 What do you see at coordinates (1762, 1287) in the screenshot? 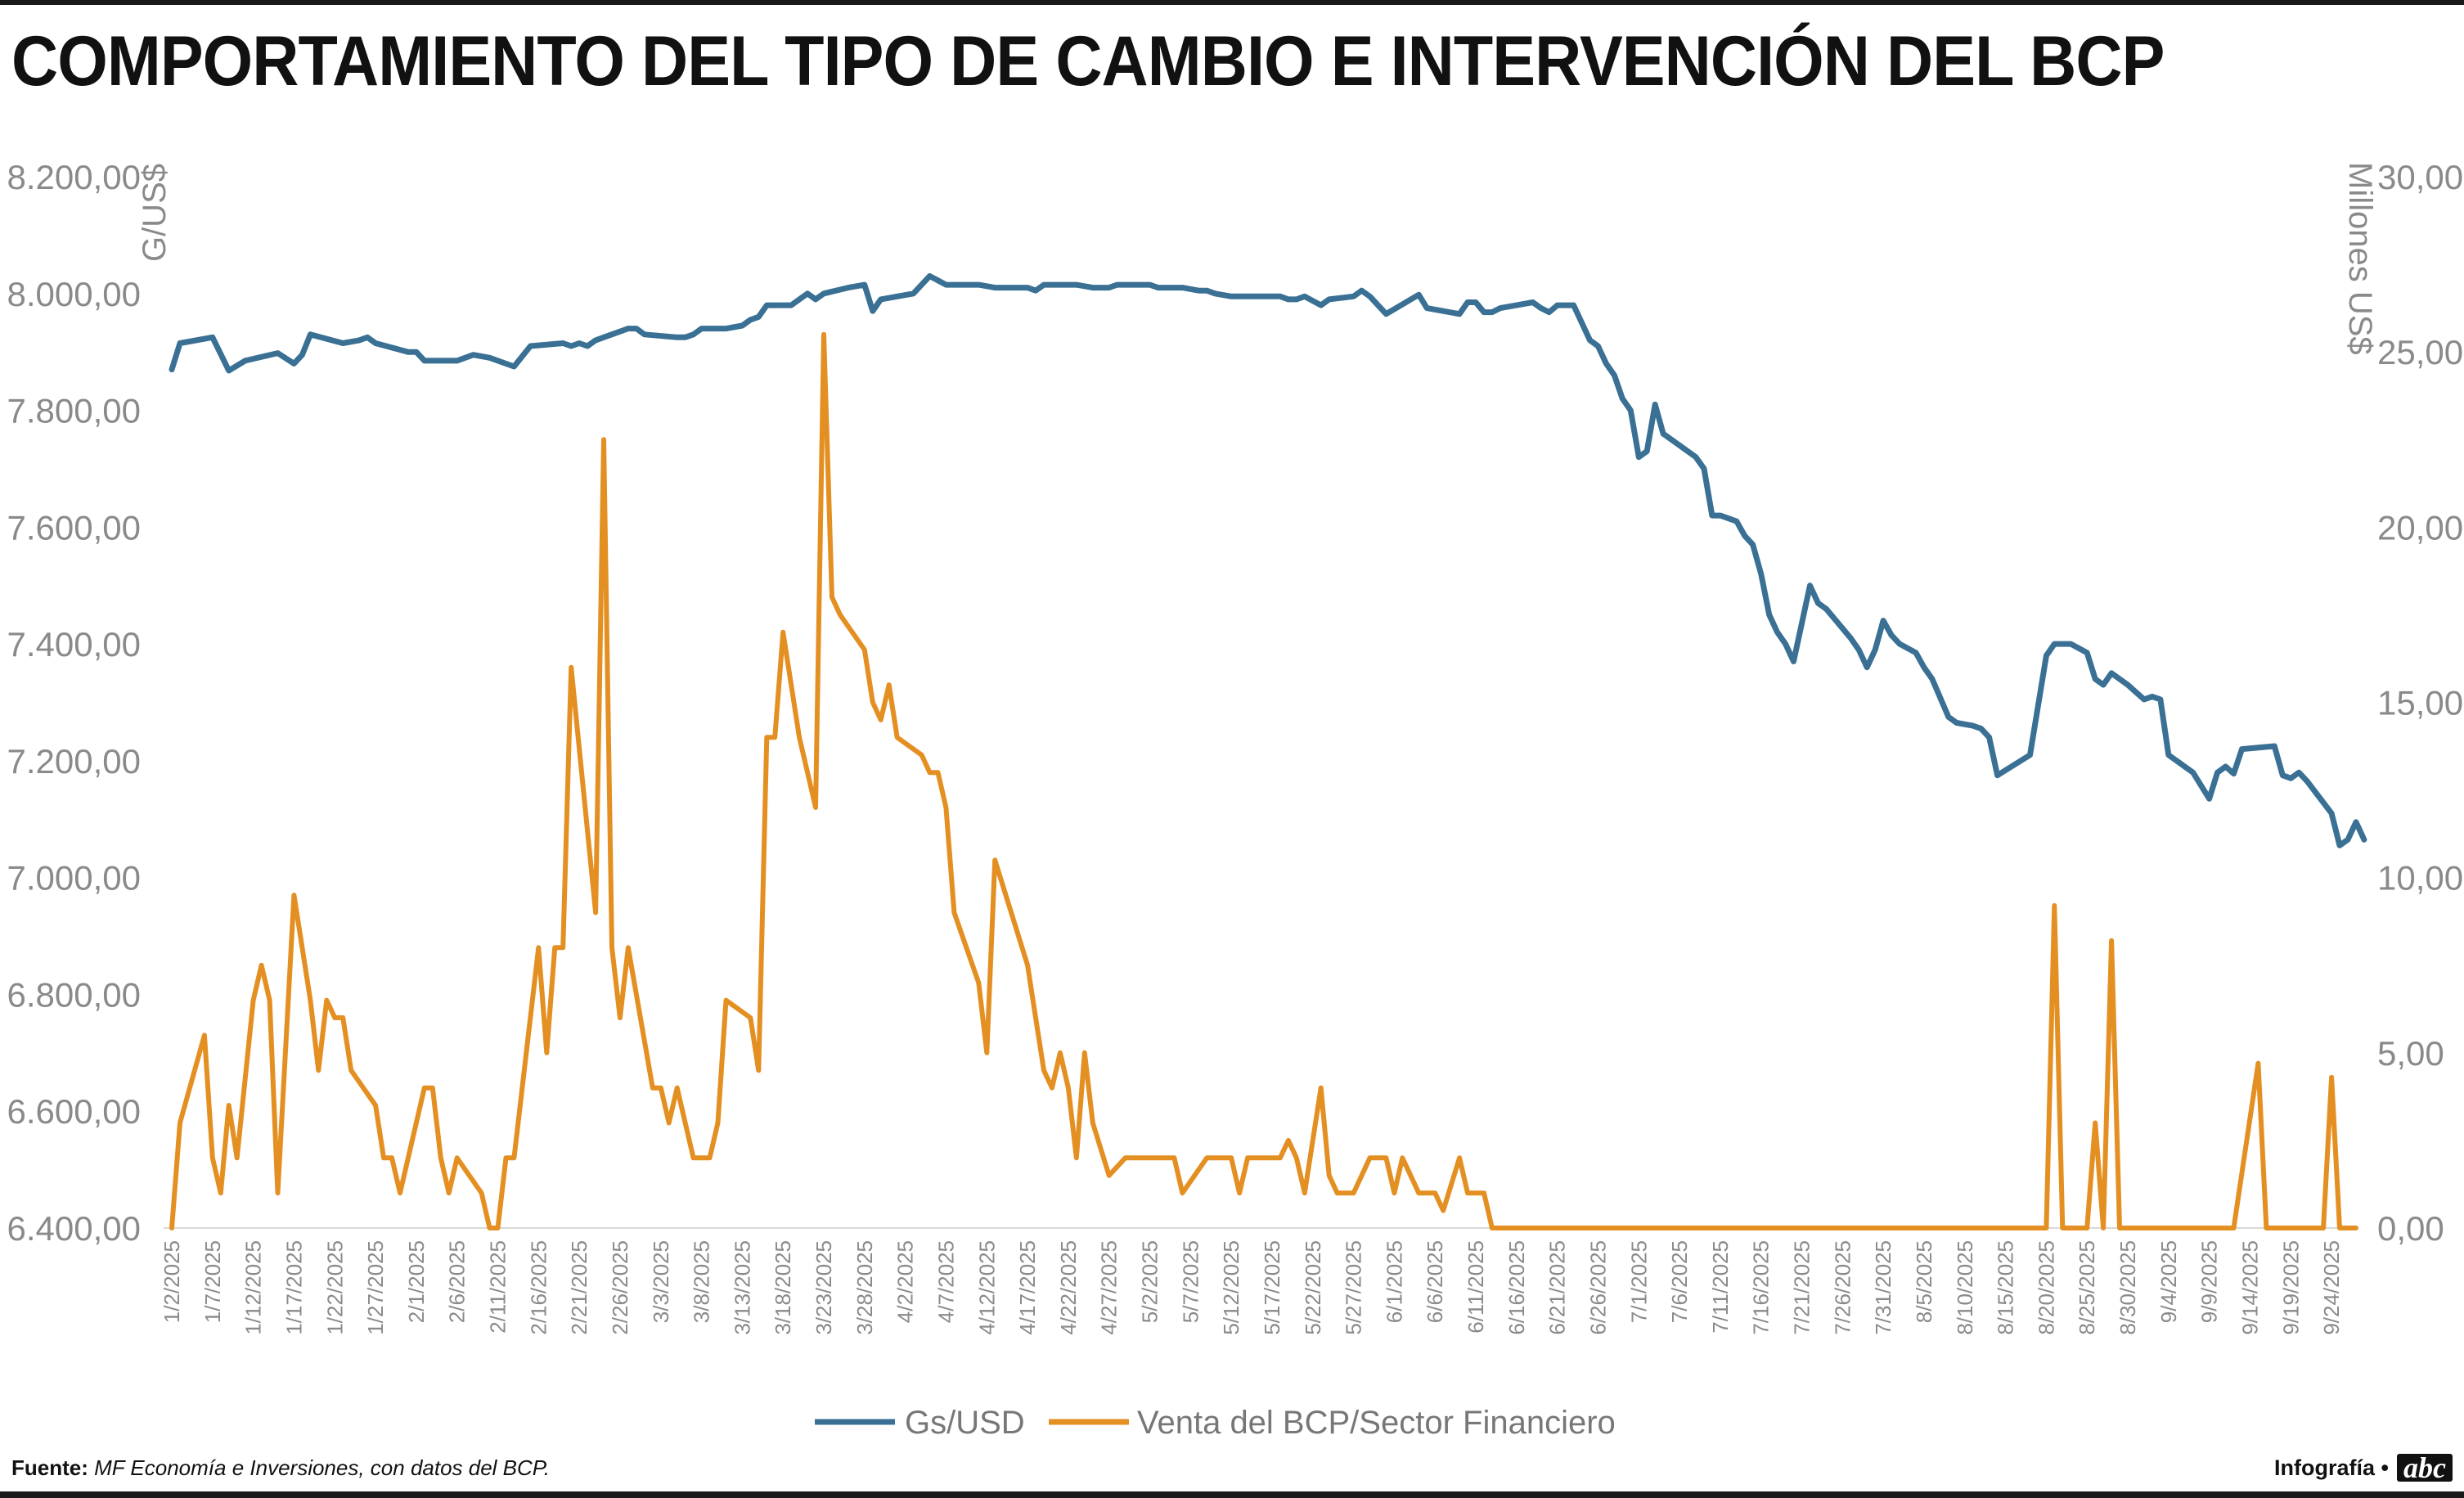
I see `x-tick-label: 7/16/2025` at bounding box center [1762, 1287].